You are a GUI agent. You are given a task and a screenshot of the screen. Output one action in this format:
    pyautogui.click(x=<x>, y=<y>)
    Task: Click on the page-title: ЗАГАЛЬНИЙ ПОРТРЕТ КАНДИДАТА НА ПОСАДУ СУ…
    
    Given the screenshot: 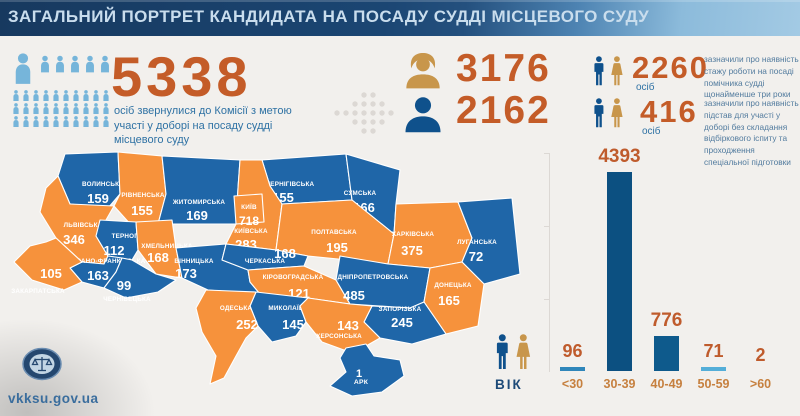 What is the action you would take?
    pyautogui.click(x=329, y=16)
    